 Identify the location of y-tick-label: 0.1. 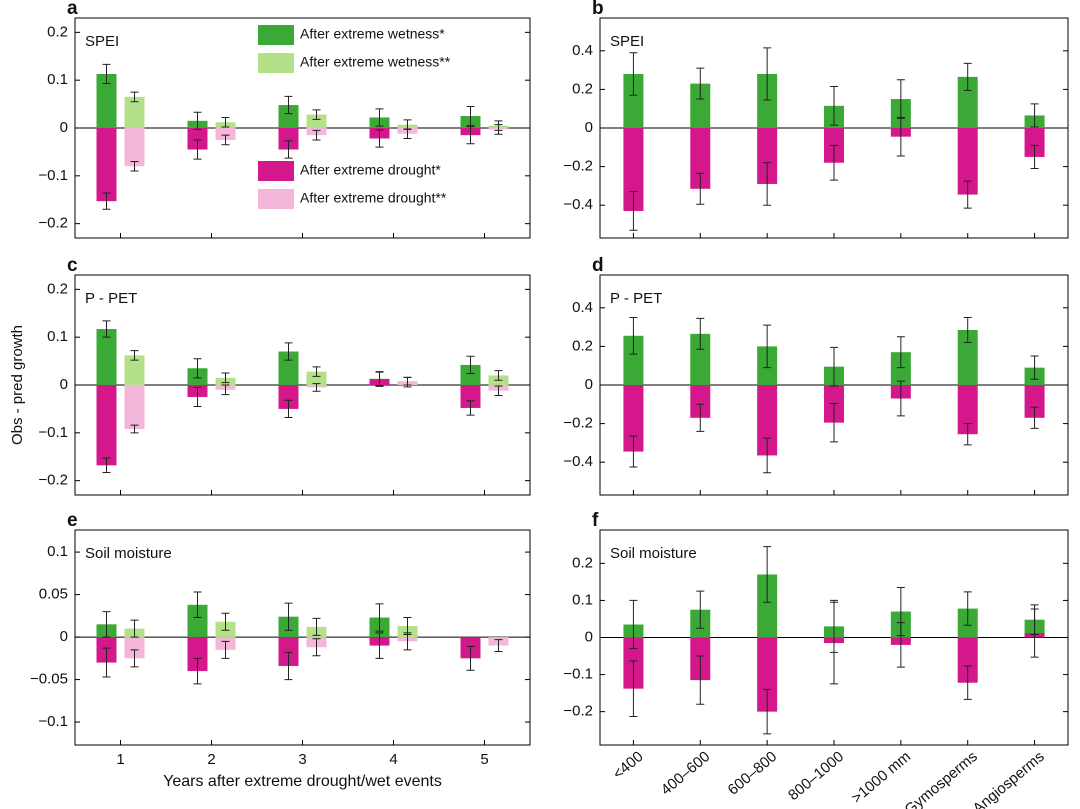
(57, 79).